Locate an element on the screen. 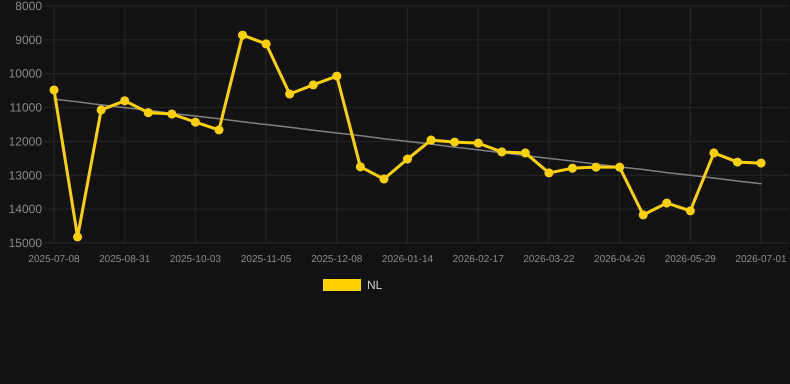  y-tick-label: 11000 is located at coordinates (26, 107).